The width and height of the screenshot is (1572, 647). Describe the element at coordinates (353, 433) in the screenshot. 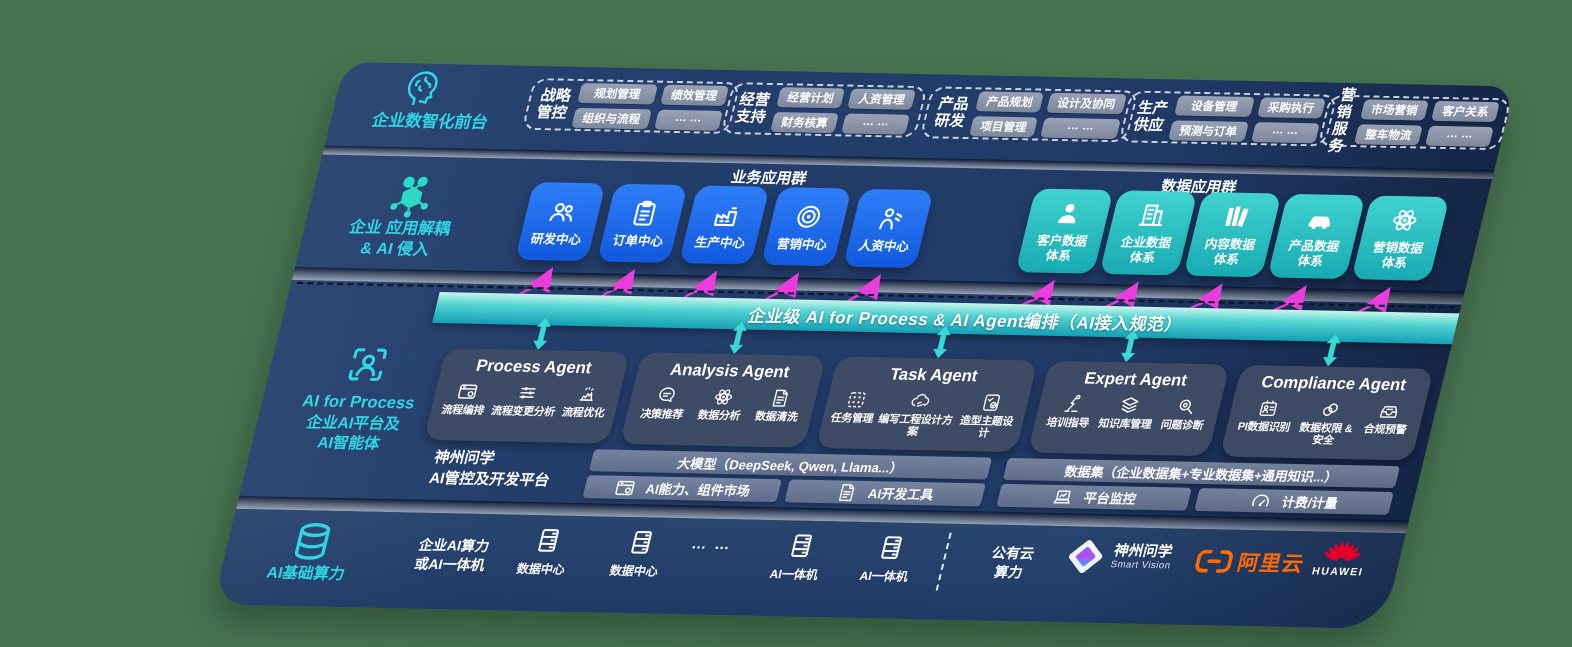

I see `ai-band-label-zh: 企业AI平台及 AI智能体` at that location.